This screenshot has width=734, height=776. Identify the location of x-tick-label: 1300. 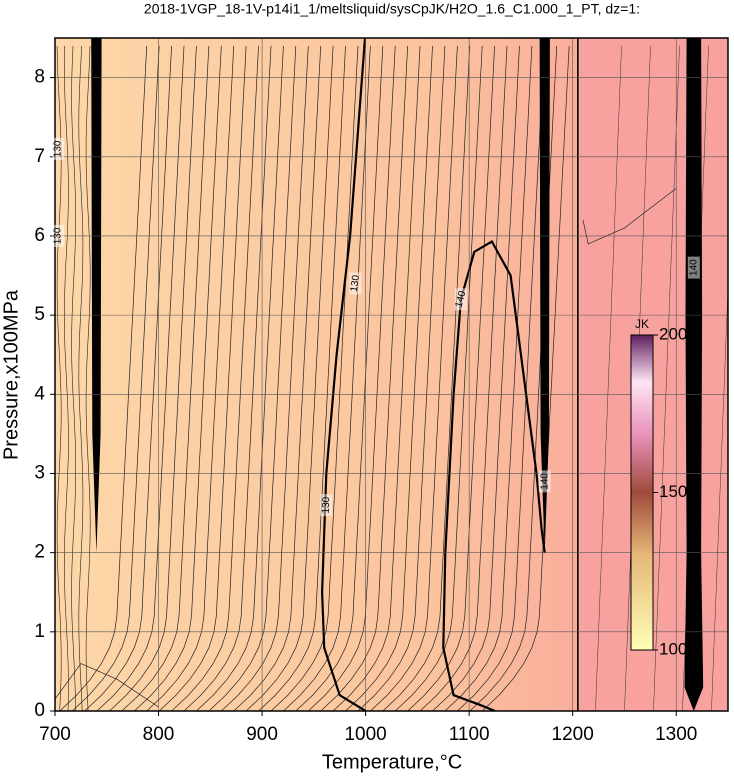
(676, 734).